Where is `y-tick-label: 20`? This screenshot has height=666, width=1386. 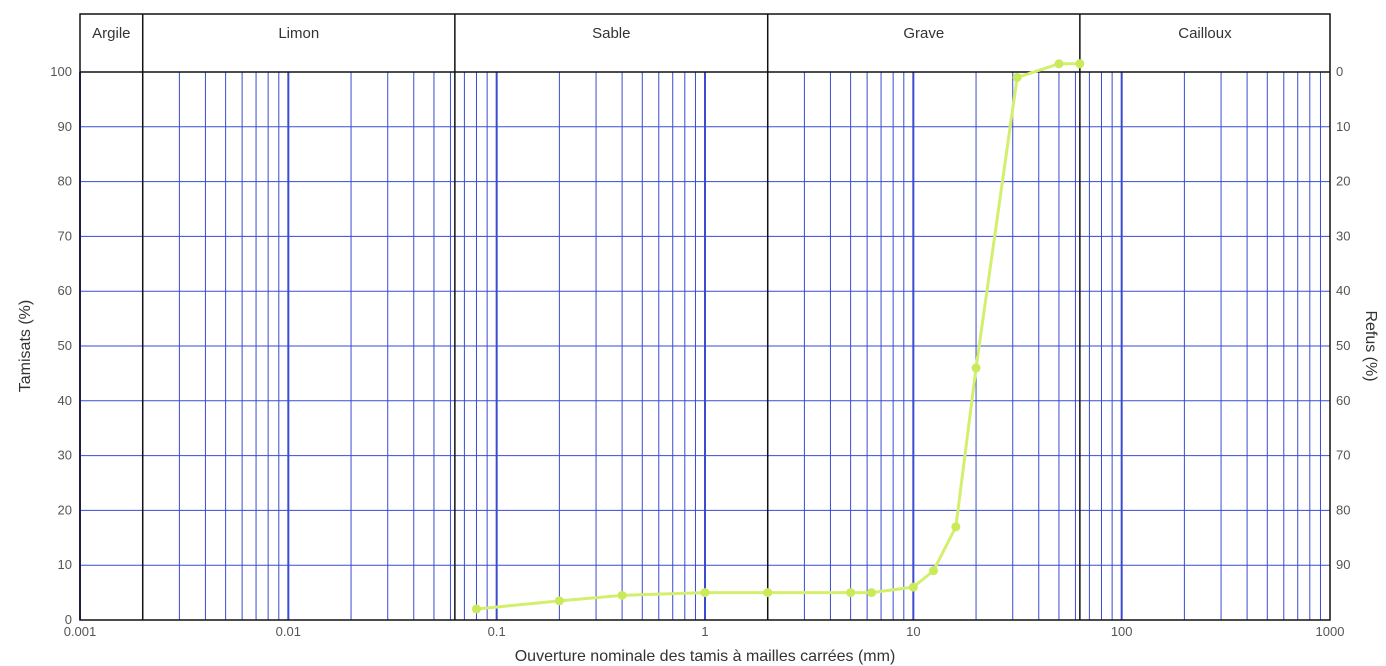
y-tick-label: 20 is located at coordinates (65, 509).